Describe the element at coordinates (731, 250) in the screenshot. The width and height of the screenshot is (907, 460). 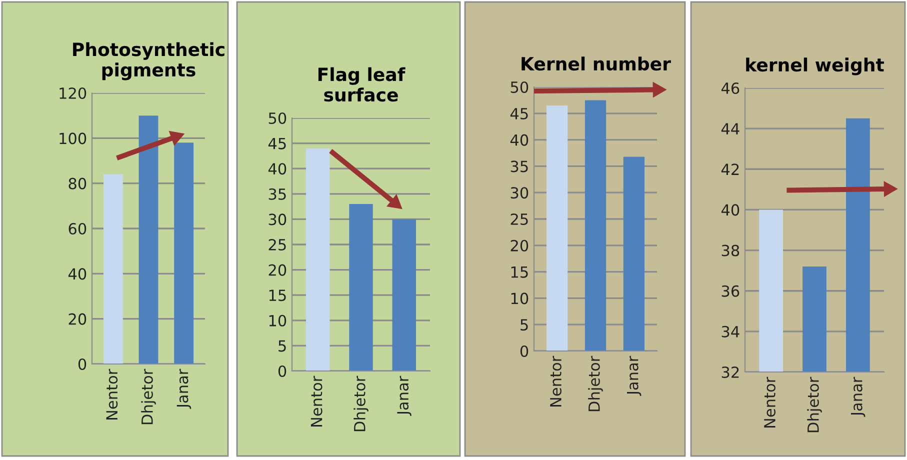
I see `y-tick-label: 38` at that location.